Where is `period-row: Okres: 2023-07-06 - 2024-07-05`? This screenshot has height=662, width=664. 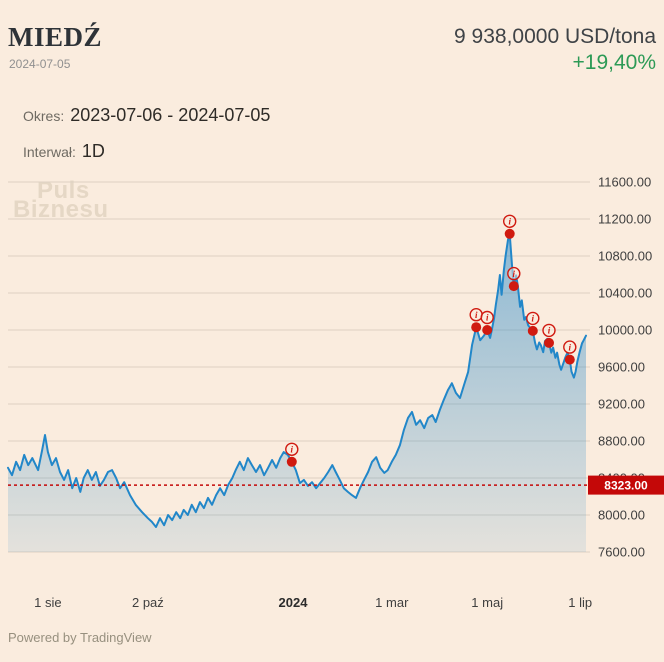
period-row: Okres: 2023-07-06 - 2024-07-05 is located at coordinates (146, 115).